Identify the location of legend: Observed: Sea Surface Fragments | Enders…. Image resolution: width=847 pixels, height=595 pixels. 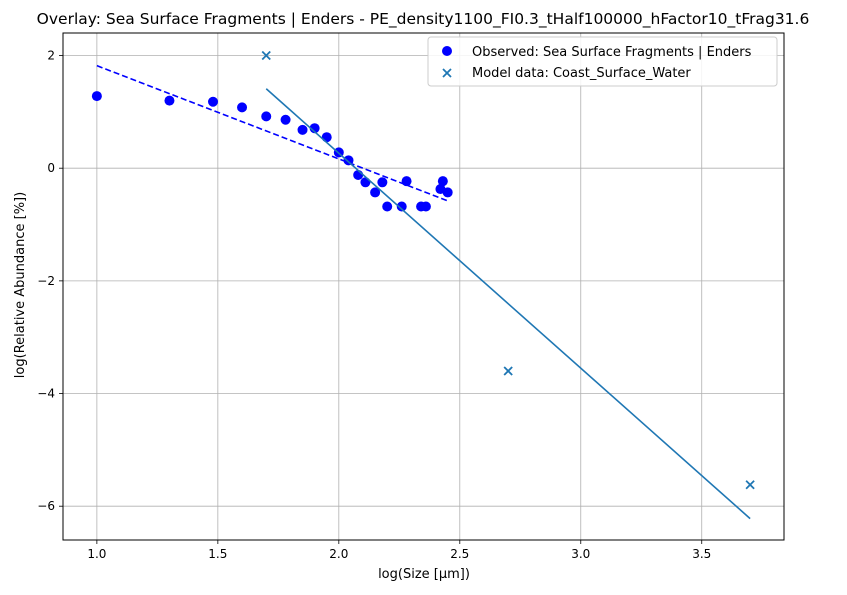
(602, 61).